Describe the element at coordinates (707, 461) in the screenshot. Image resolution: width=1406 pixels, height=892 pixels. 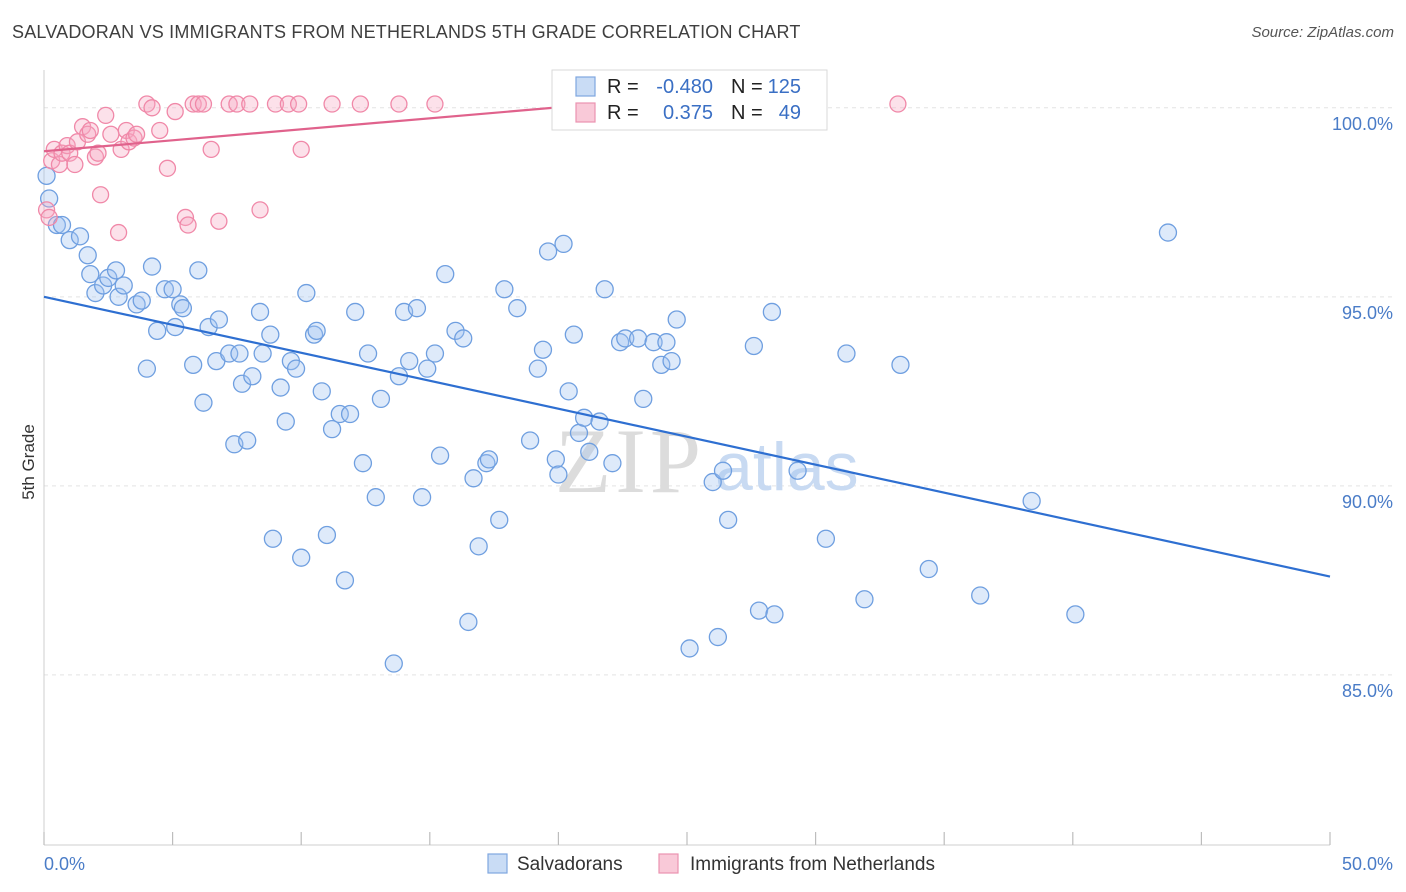
I see `watermark: ZIP atlas` at that location.